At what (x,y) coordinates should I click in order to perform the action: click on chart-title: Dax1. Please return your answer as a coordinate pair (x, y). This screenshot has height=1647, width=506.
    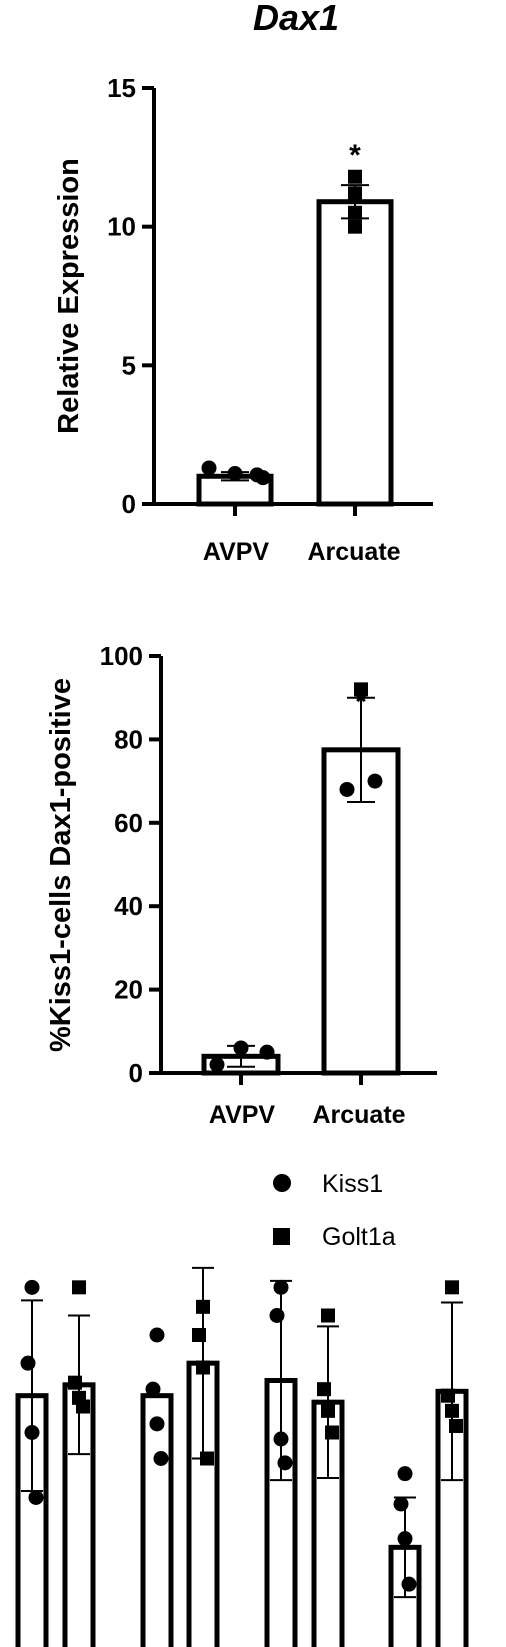
    Looking at the image, I should click on (296, 19).